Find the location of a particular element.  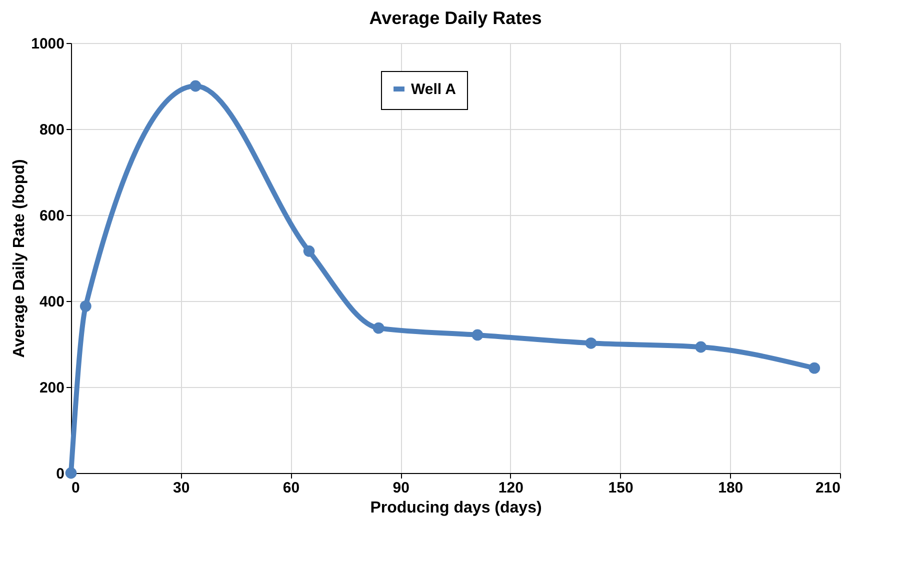

x-tick-label: 90 is located at coordinates (401, 488).